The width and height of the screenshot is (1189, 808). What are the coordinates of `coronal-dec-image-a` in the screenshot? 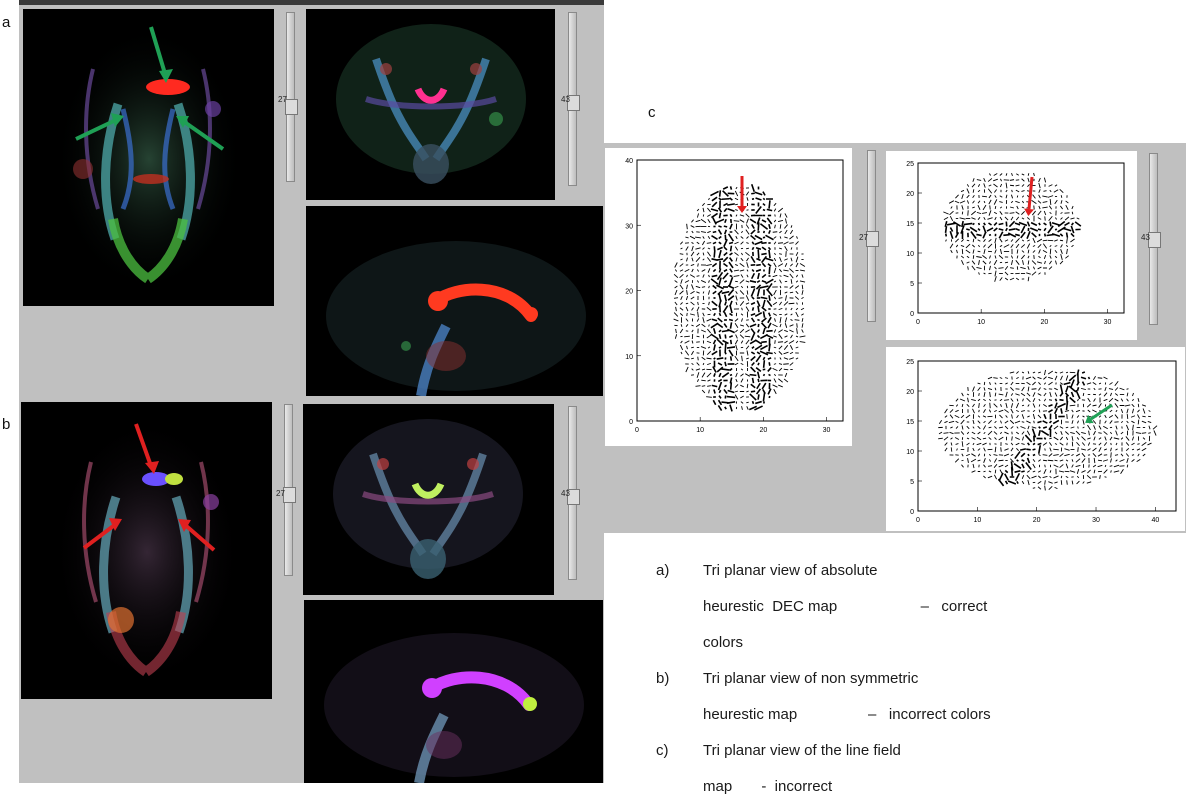 It's located at (430, 104).